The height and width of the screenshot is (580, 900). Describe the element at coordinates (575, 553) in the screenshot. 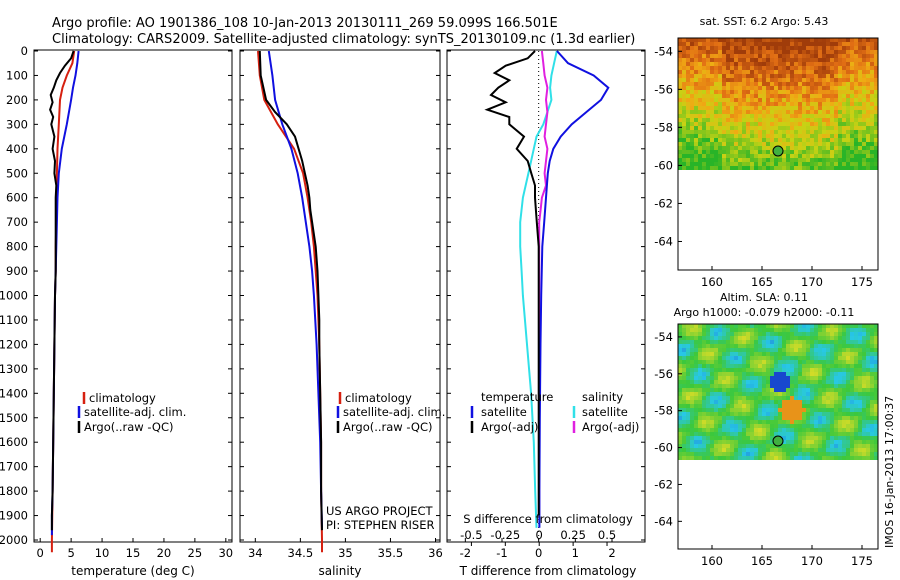

I see `x-tick-label: 1` at that location.